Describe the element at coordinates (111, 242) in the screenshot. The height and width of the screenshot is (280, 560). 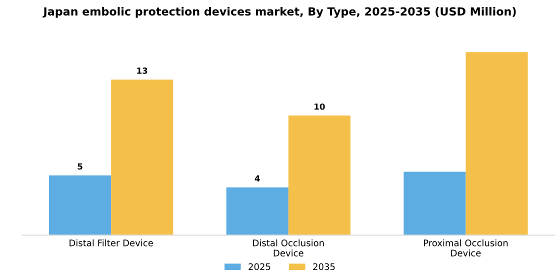
I see `x-tick-label: Distal Filter Device` at that location.